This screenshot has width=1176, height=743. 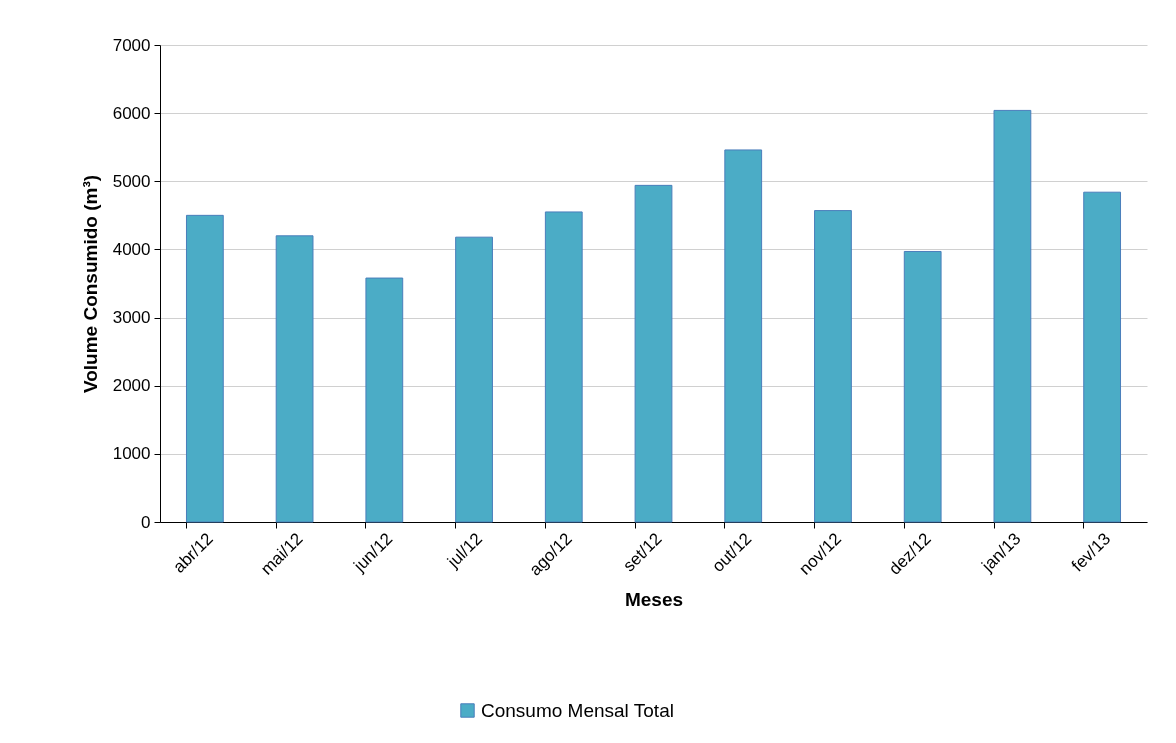 What do you see at coordinates (131, 113) in the screenshot?
I see `y-tick-label: 6000` at bounding box center [131, 113].